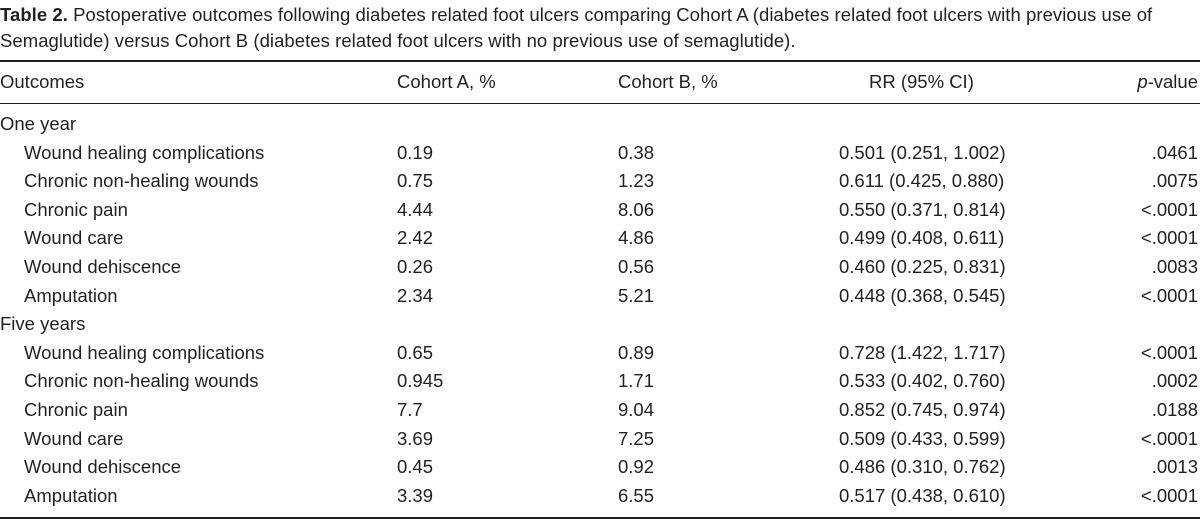  What do you see at coordinates (636, 266) in the screenshot?
I see `cohort-b-cell: 0.56` at bounding box center [636, 266].